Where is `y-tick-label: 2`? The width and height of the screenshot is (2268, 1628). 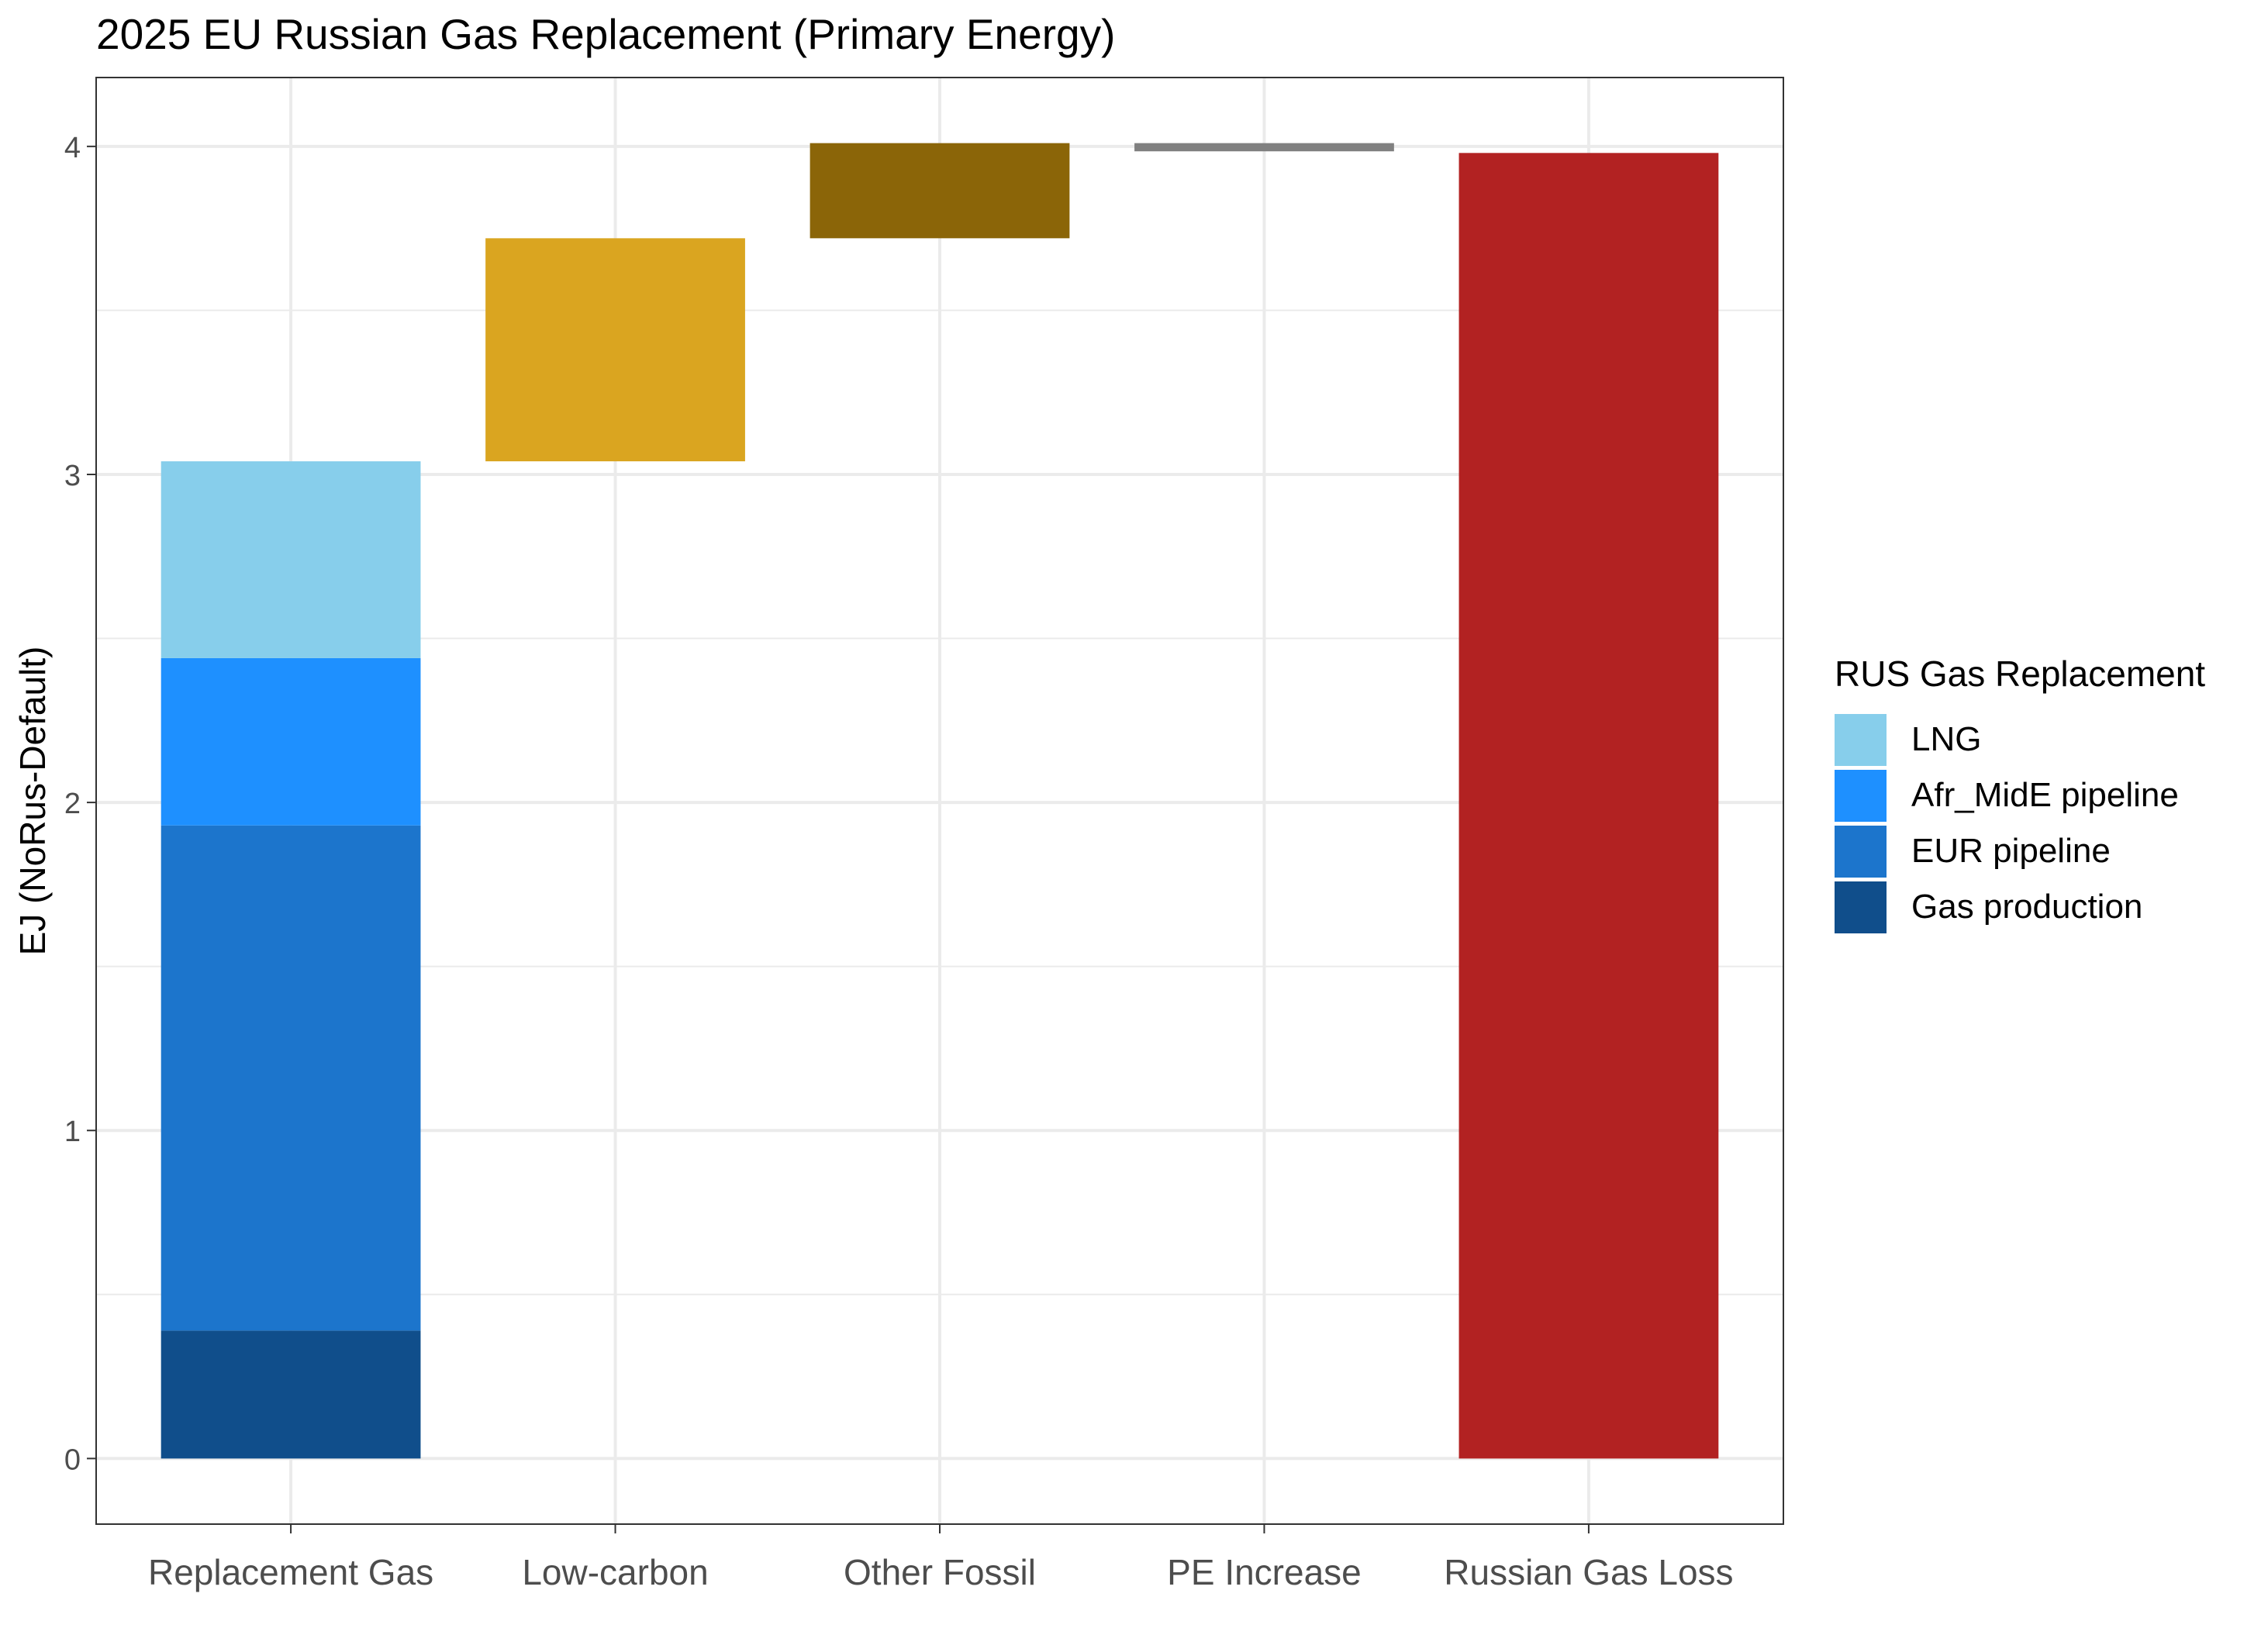 y-tick-label: 2 is located at coordinates (72, 804).